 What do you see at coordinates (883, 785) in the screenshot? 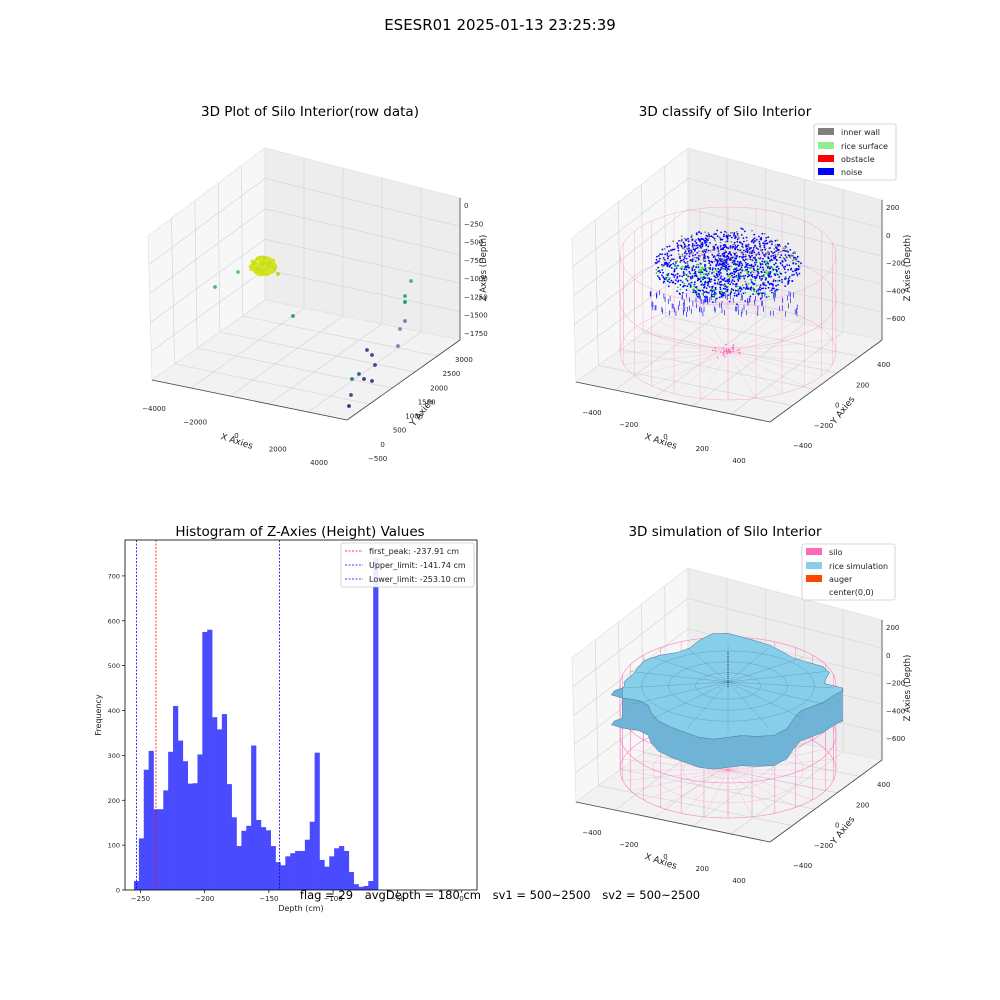
I see `tick-label: 400` at bounding box center [883, 785].